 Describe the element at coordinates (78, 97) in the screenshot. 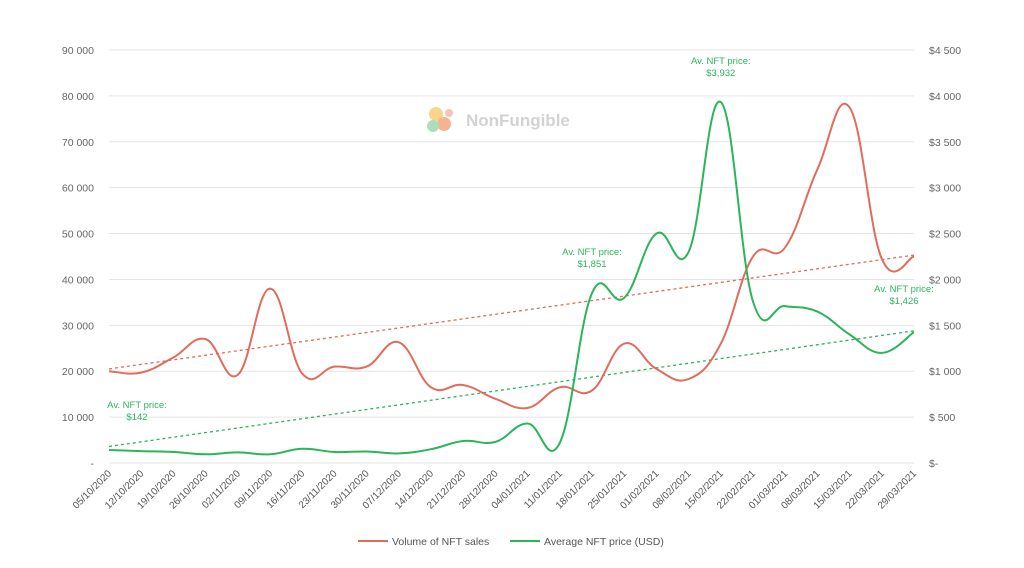

I see `left-axis-tick-label: 80 000` at that location.